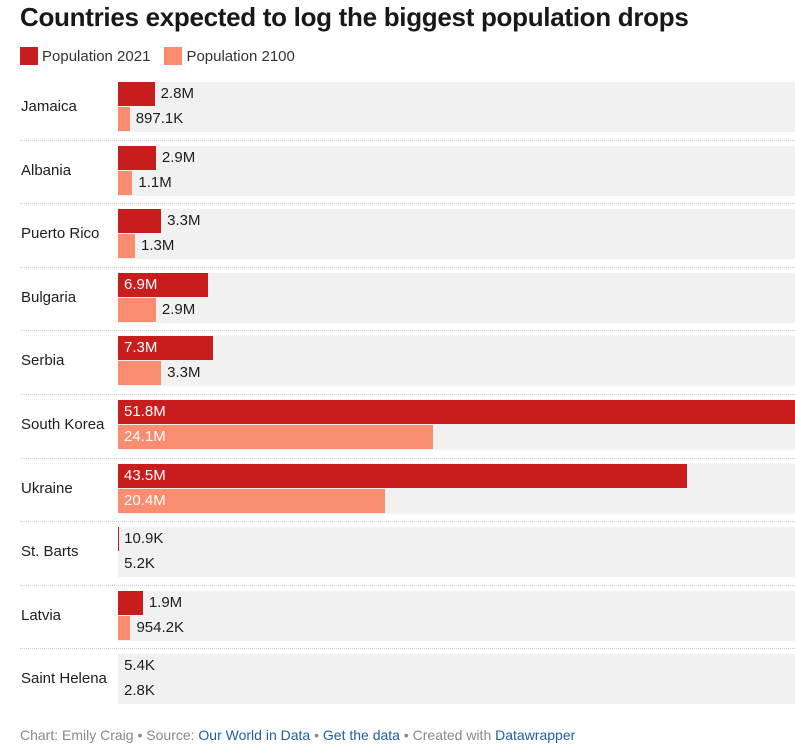 The image size is (795, 753). Describe the element at coordinates (177, 93) in the screenshot. I see `value-label-jamaica-2021: 2.8M` at that location.